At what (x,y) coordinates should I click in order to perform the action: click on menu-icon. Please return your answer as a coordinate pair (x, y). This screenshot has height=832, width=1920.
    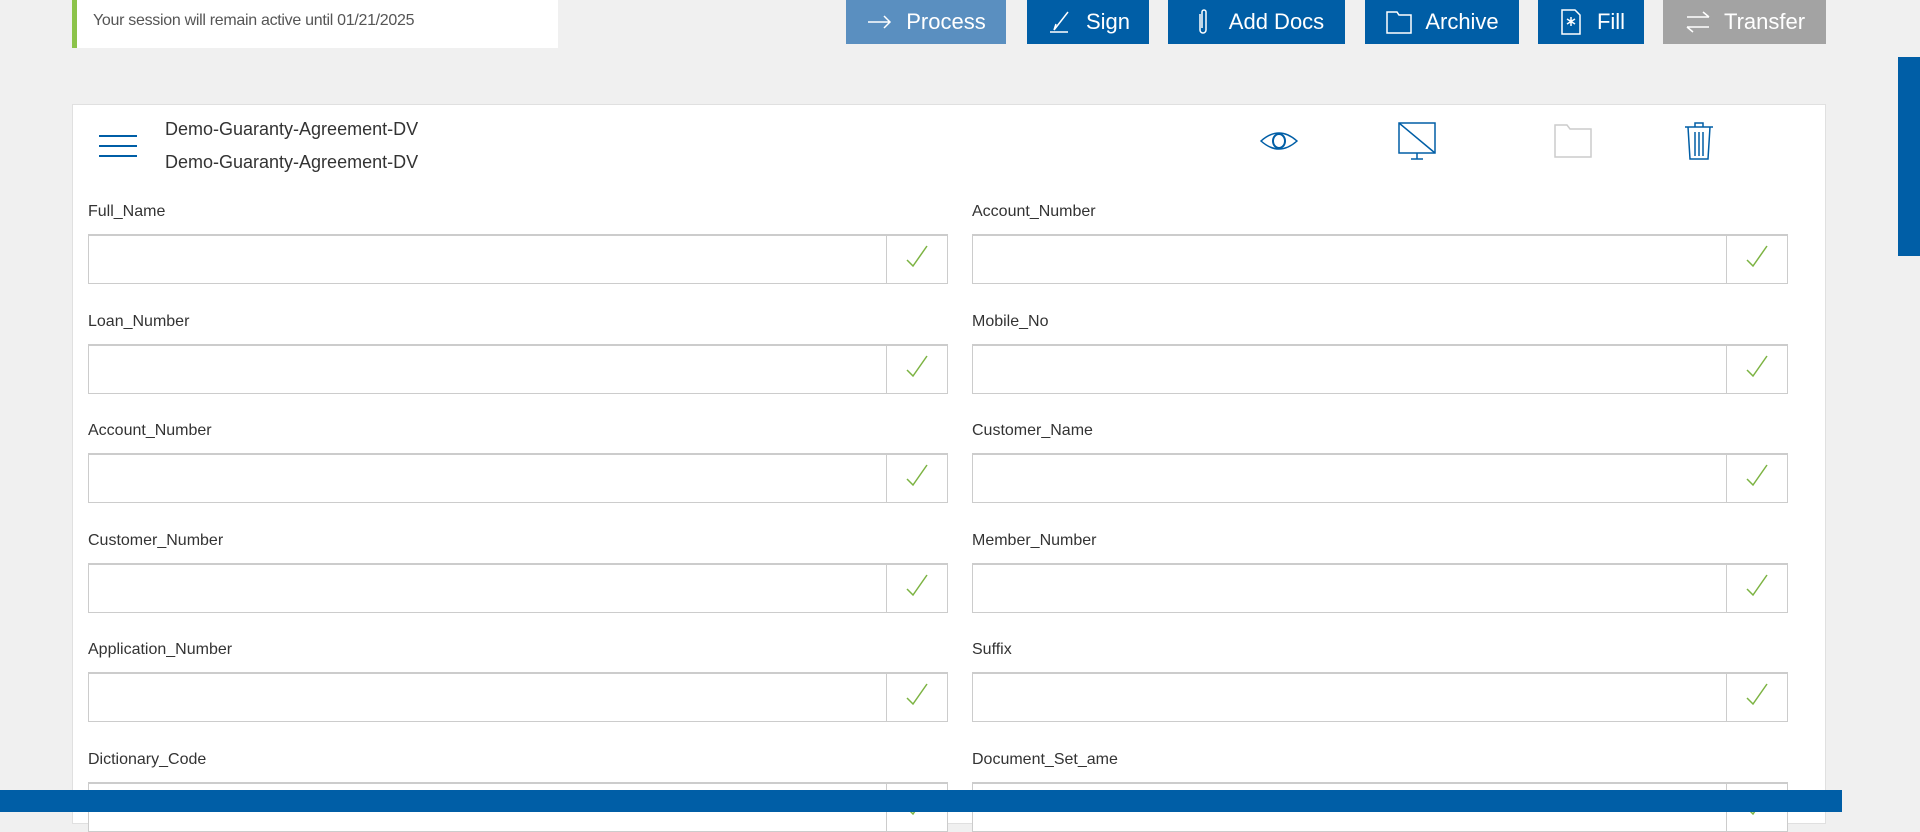
    Looking at the image, I should click on (118, 148).